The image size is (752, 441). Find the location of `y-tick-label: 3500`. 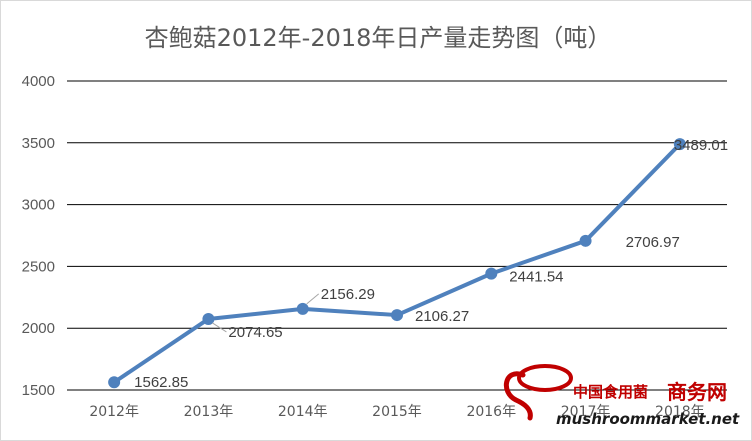

y-tick-label: 3500 is located at coordinates (38, 143).